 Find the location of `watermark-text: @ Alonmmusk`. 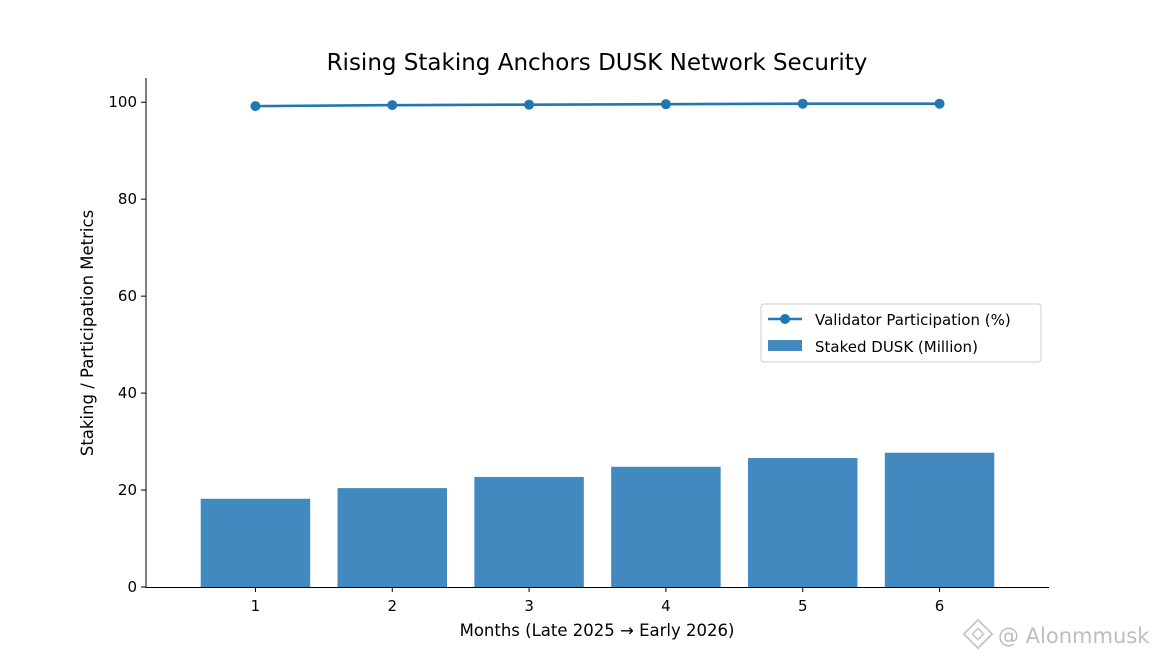

watermark-text: @ Alonmmusk is located at coordinates (1074, 636).